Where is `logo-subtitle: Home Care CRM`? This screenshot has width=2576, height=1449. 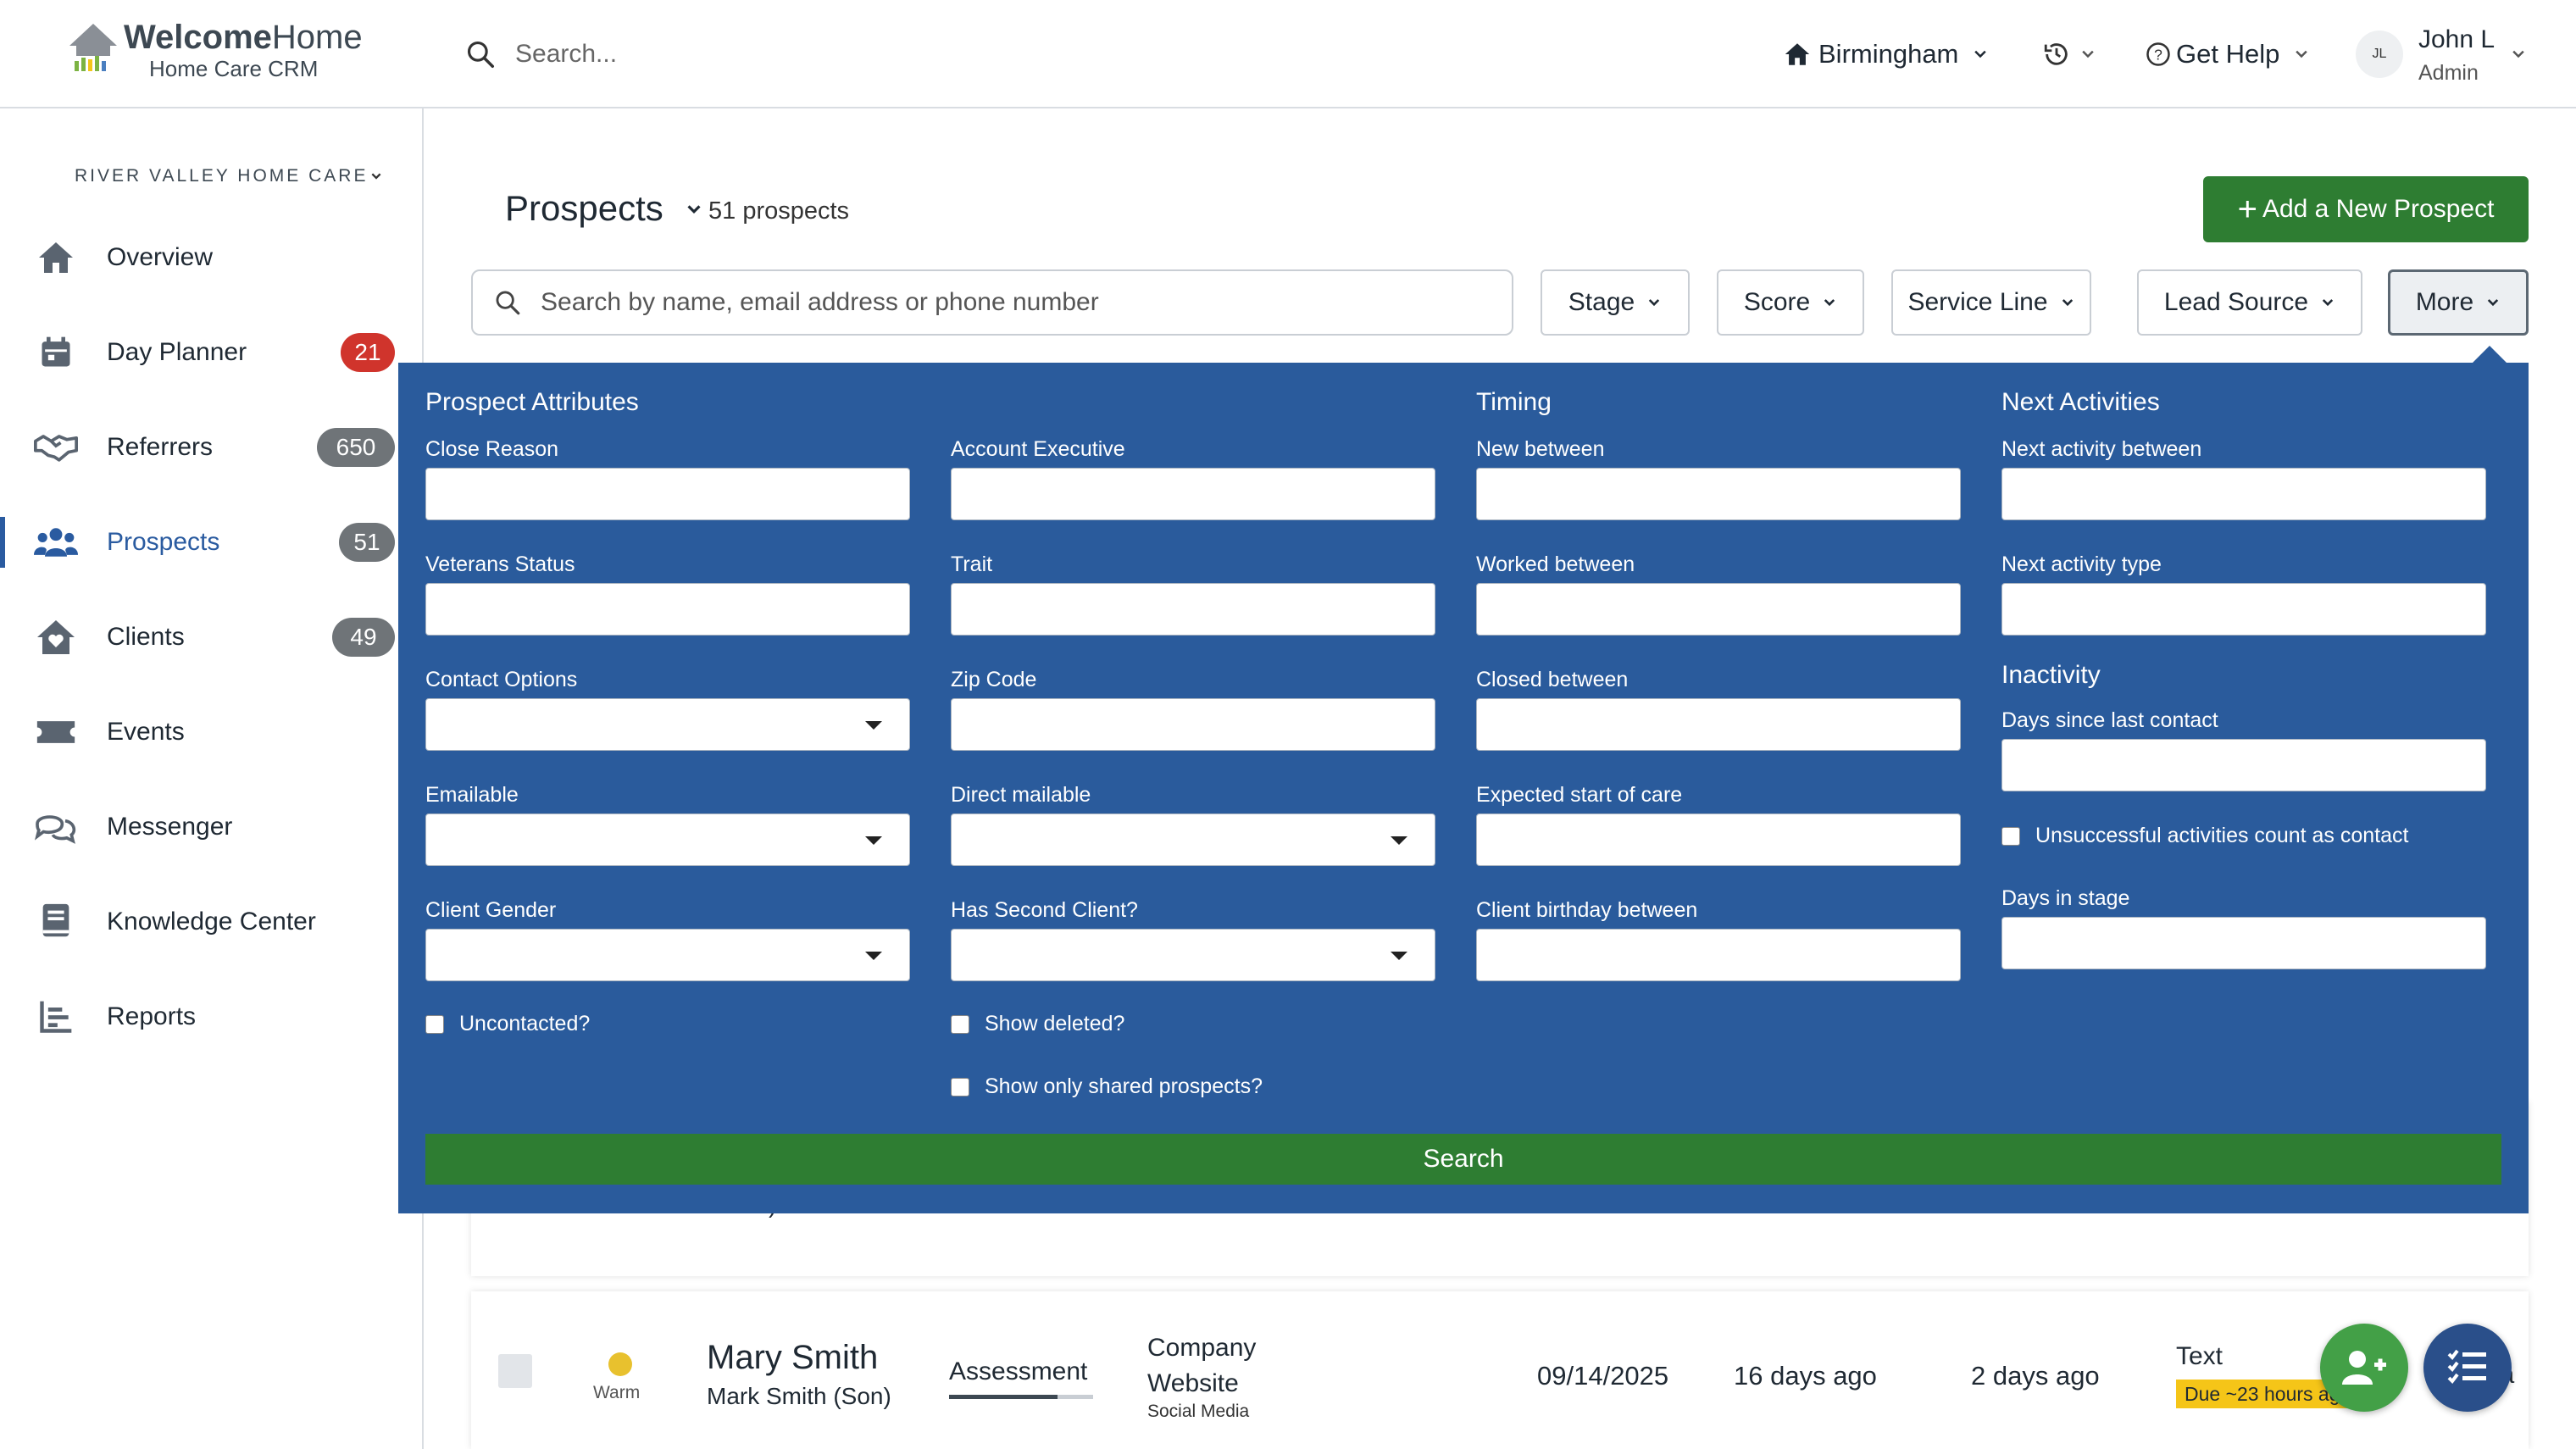
logo-subtitle: Home Care CRM is located at coordinates (234, 68).